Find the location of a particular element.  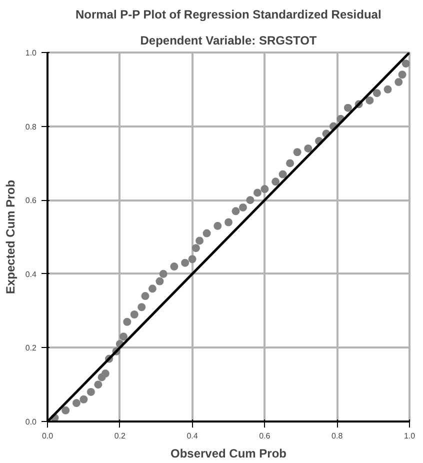

x-tick-label: 0.4 is located at coordinates (192, 436).